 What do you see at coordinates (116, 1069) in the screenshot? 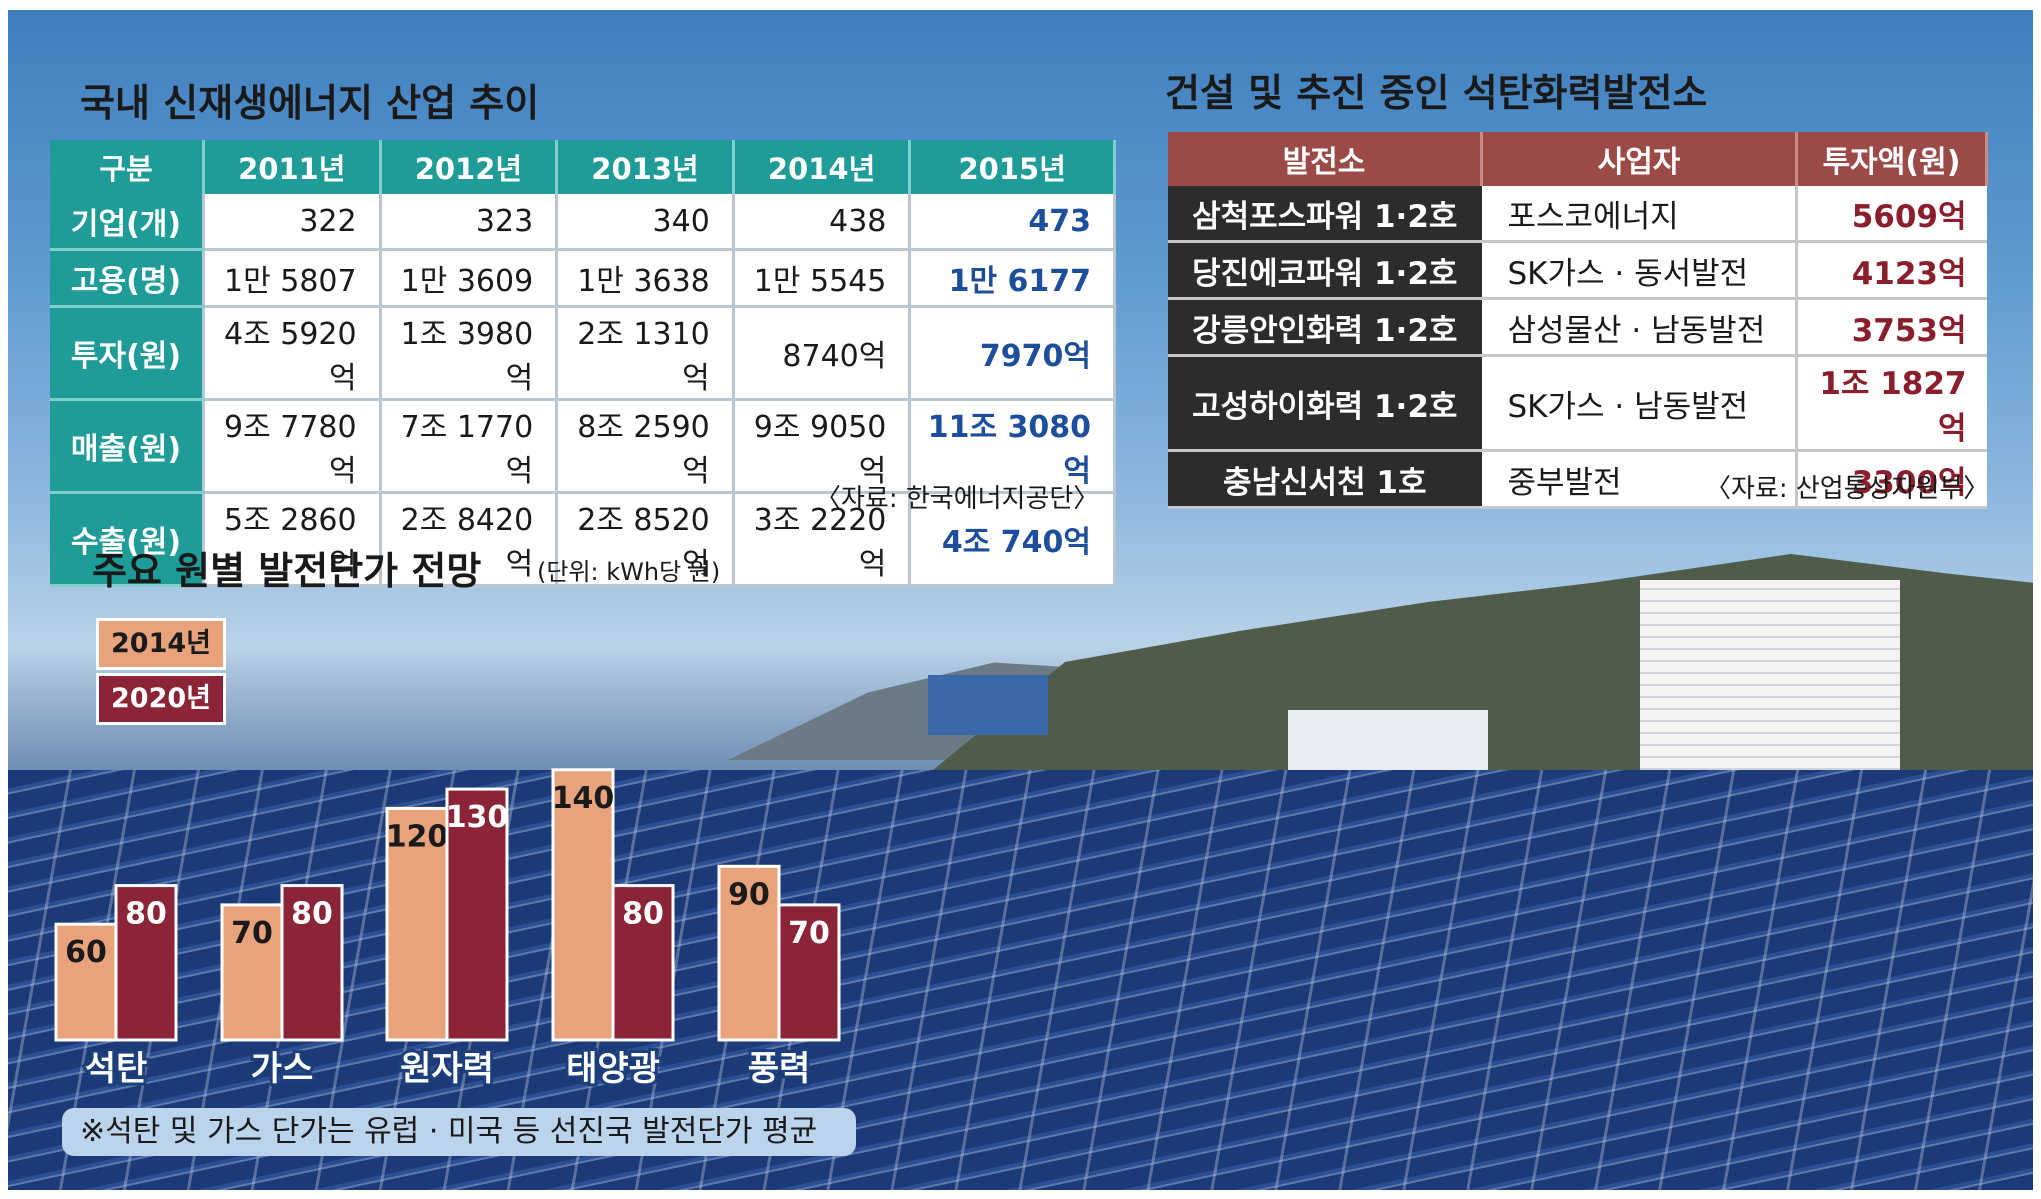
I see `category-label: 석탄` at bounding box center [116, 1069].